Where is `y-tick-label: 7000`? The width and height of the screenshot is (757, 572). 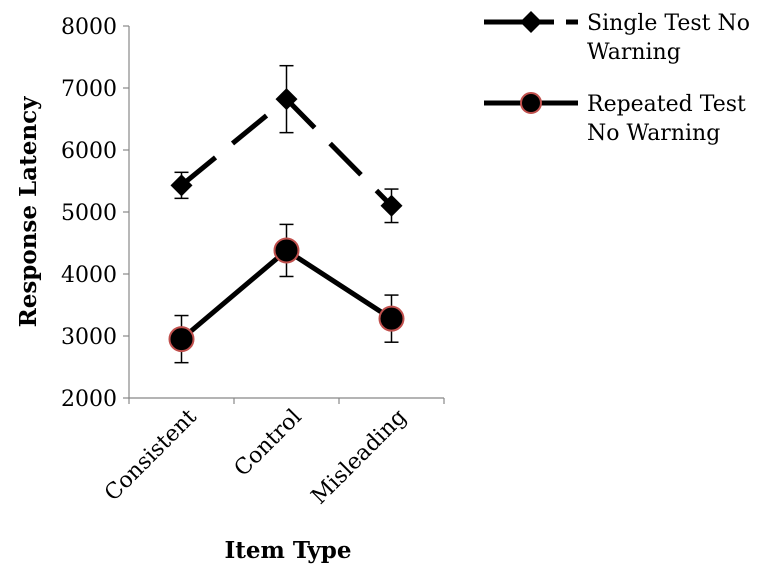 y-tick-label: 7000 is located at coordinates (89, 89).